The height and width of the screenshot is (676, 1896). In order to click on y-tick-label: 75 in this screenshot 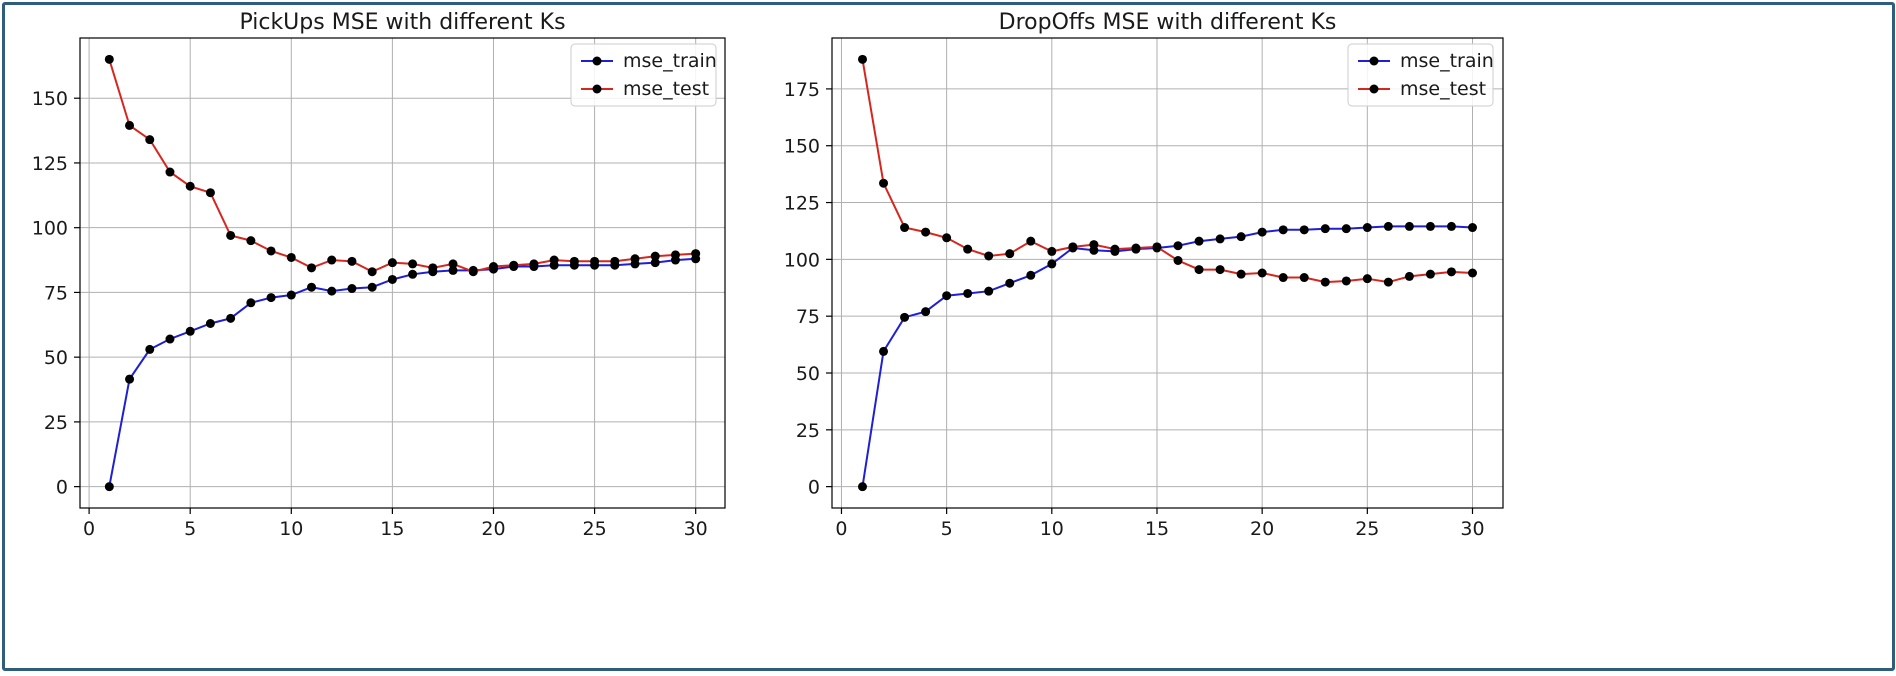, I will do `click(808, 317)`.